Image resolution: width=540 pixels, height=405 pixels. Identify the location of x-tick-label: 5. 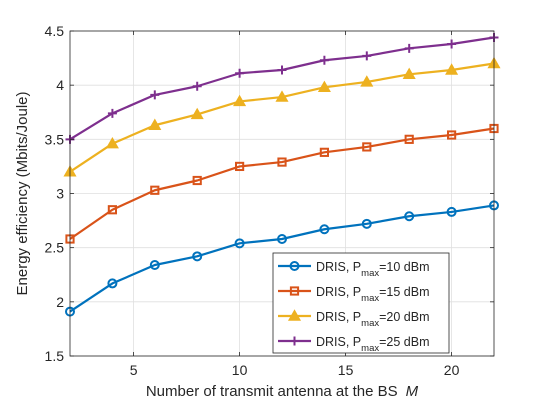
(134, 370).